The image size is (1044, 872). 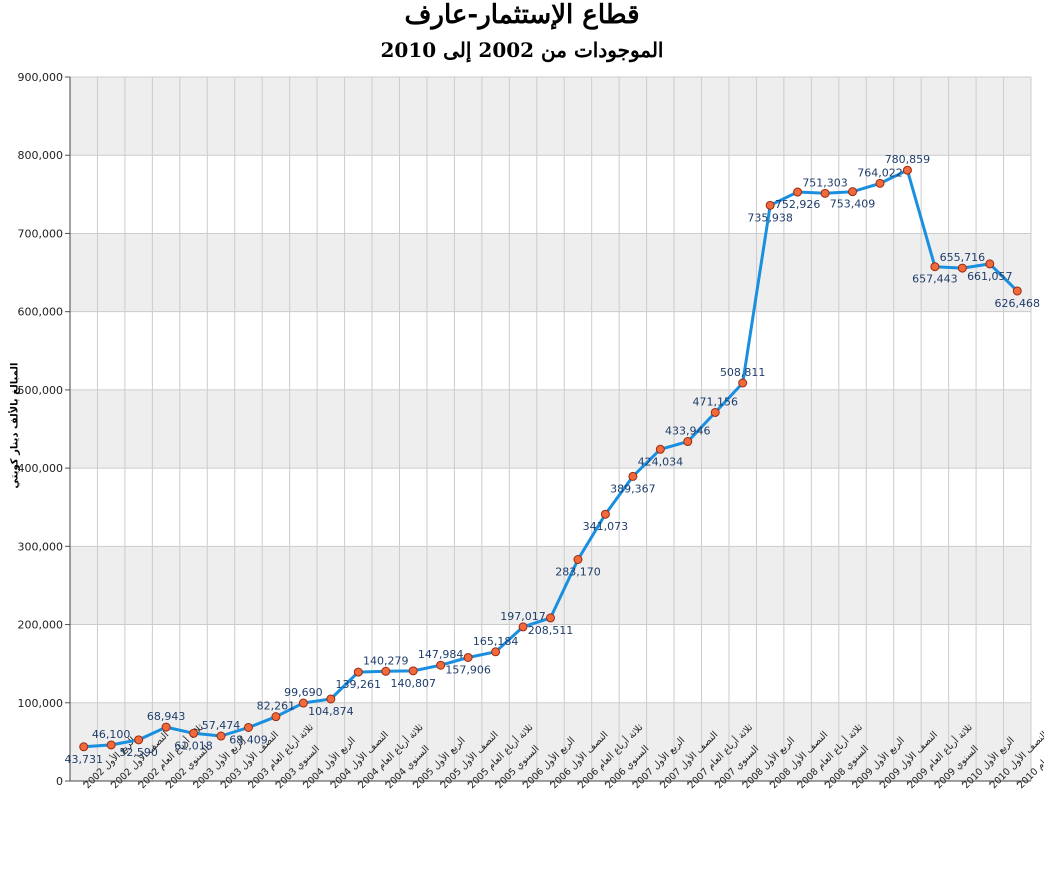 What do you see at coordinates (138, 752) in the screenshot?
I see `data-label: 52,590` at bounding box center [138, 752].